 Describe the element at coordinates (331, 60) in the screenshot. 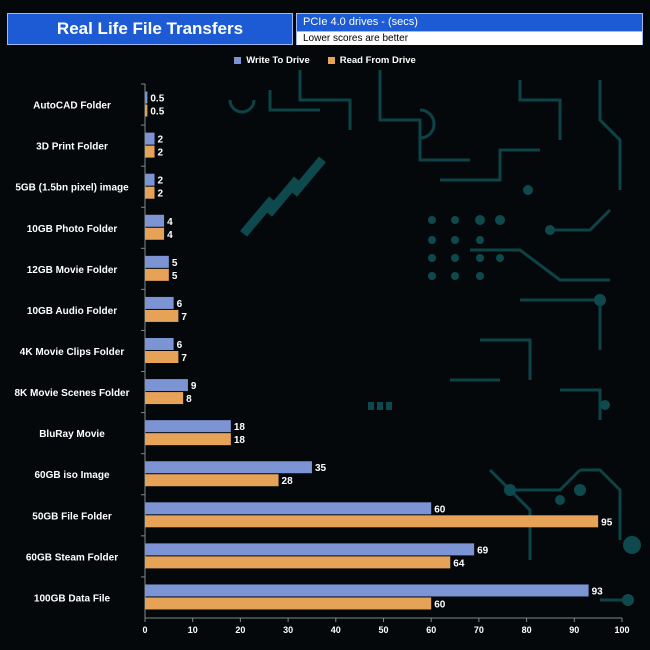

I see `legend-swatch-read` at that location.